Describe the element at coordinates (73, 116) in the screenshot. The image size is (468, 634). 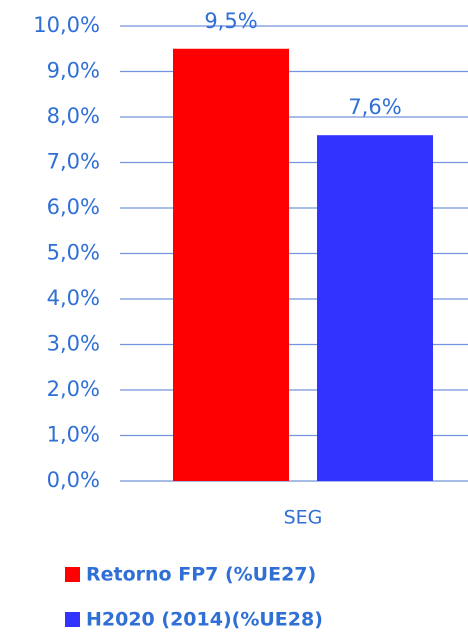
I see `y-tick-label: 8,0%` at that location.